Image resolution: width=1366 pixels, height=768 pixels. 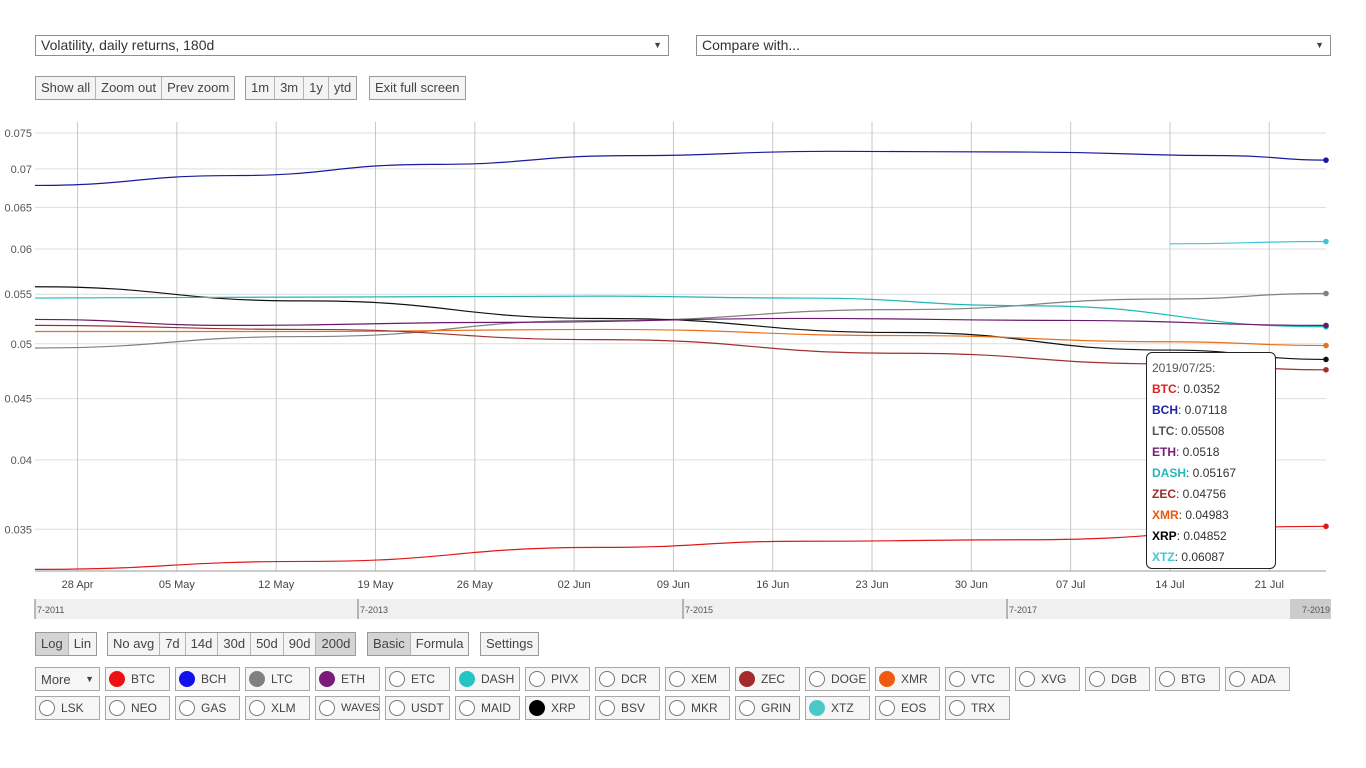 What do you see at coordinates (137, 679) in the screenshot?
I see `coin-toggle-btc: BTC` at bounding box center [137, 679].